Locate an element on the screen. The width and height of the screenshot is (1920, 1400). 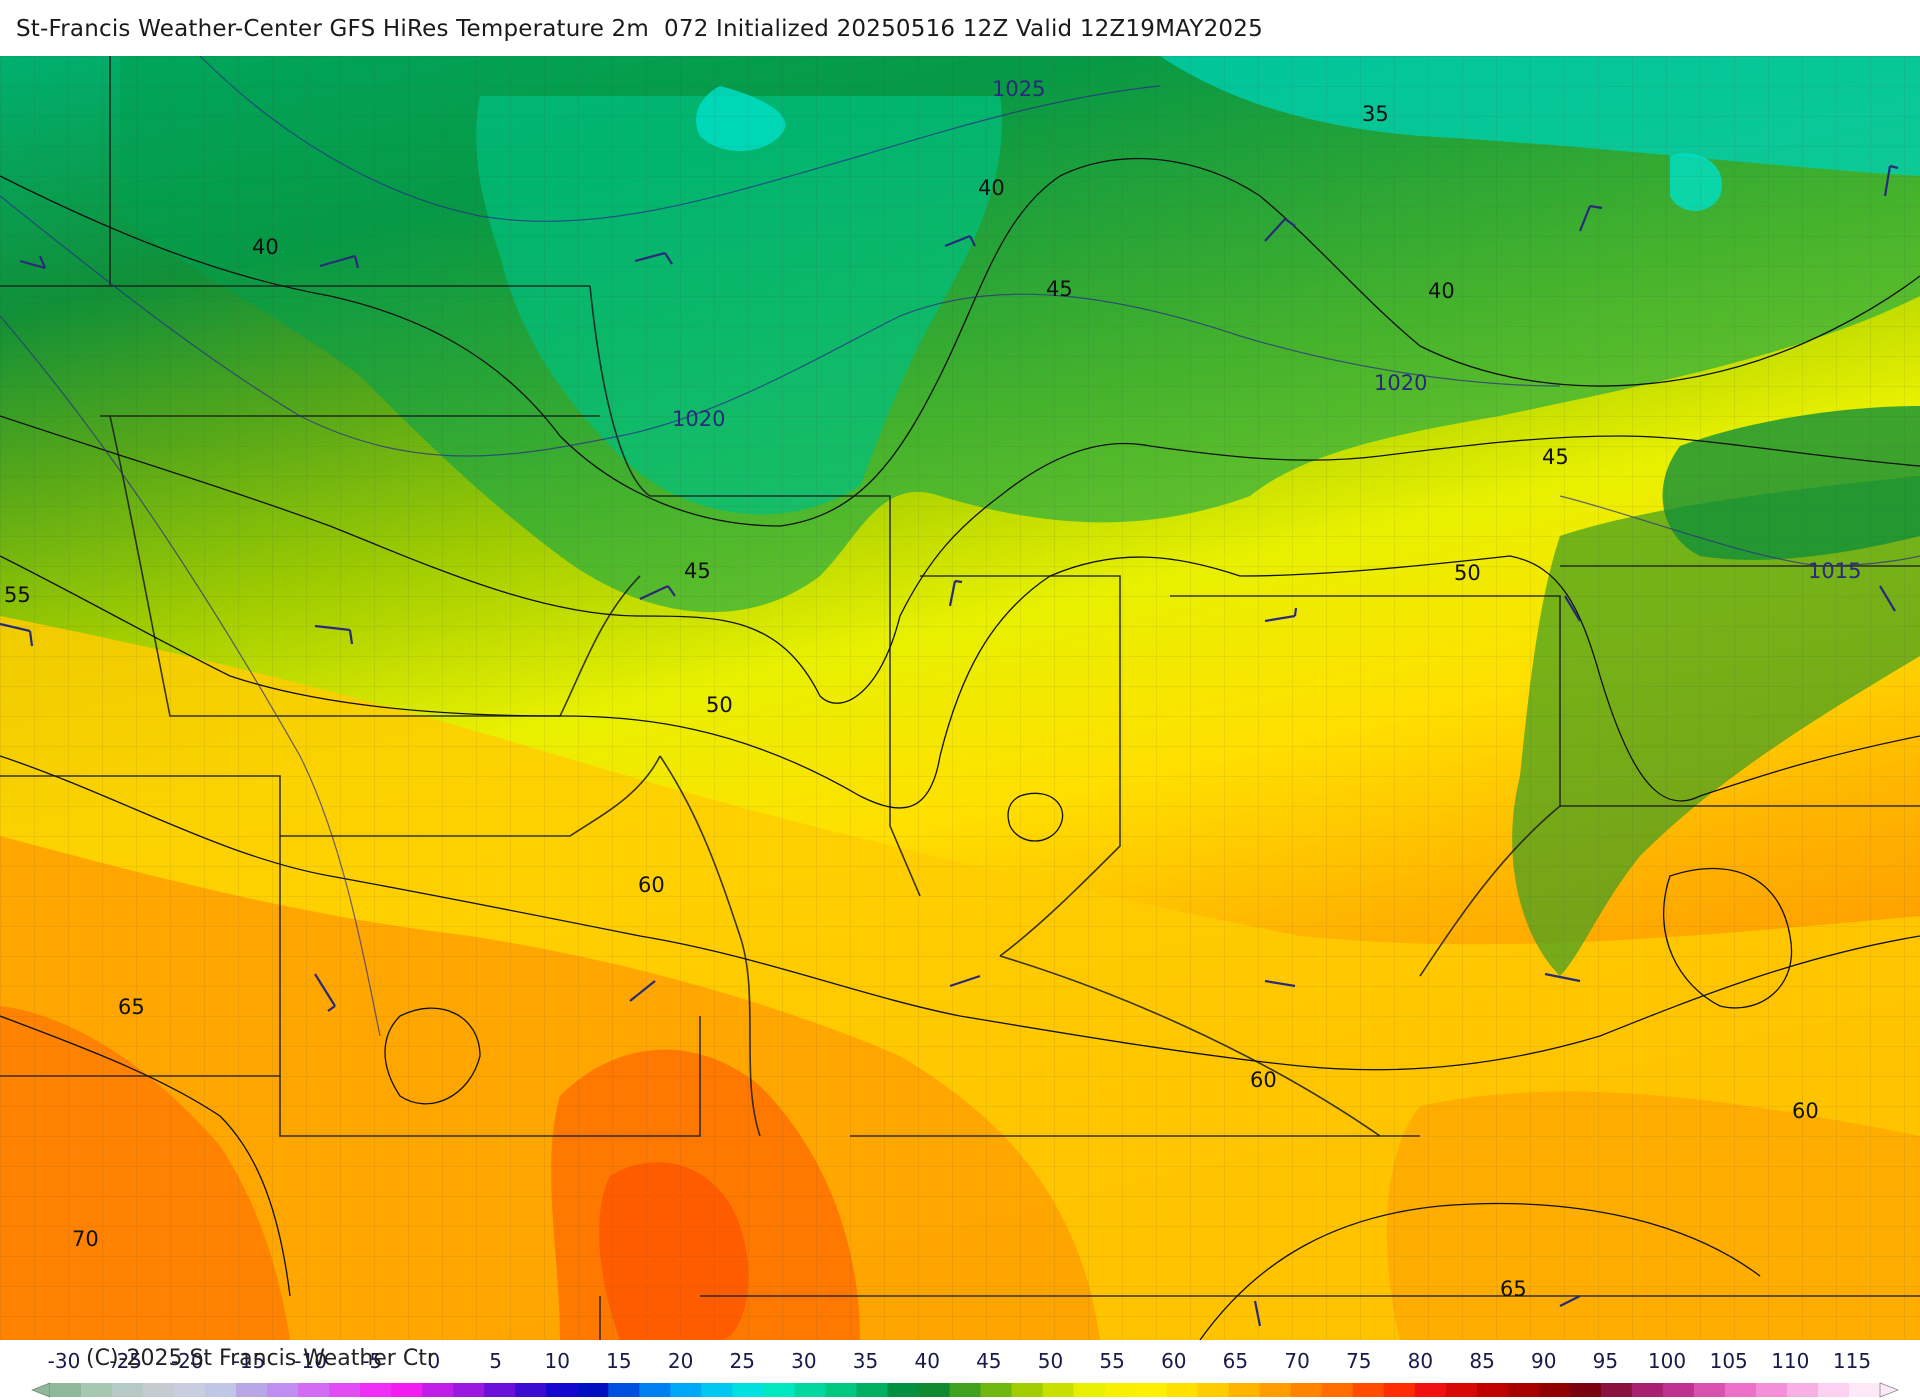
isobar-label-1025: 1025 is located at coordinates (1018, 89).